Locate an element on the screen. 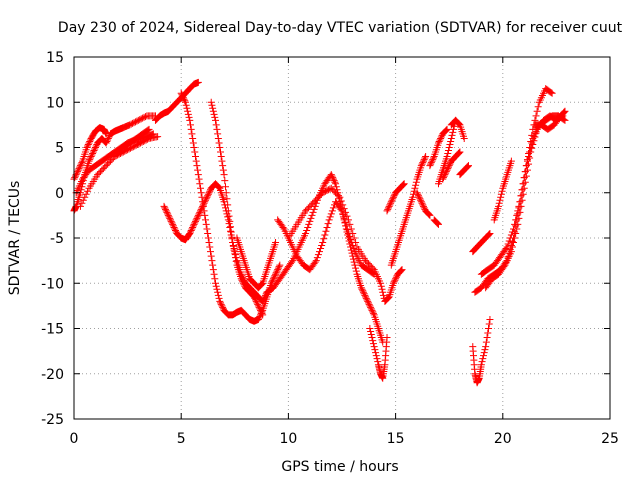  x-tick-label: 25 is located at coordinates (610, 439).